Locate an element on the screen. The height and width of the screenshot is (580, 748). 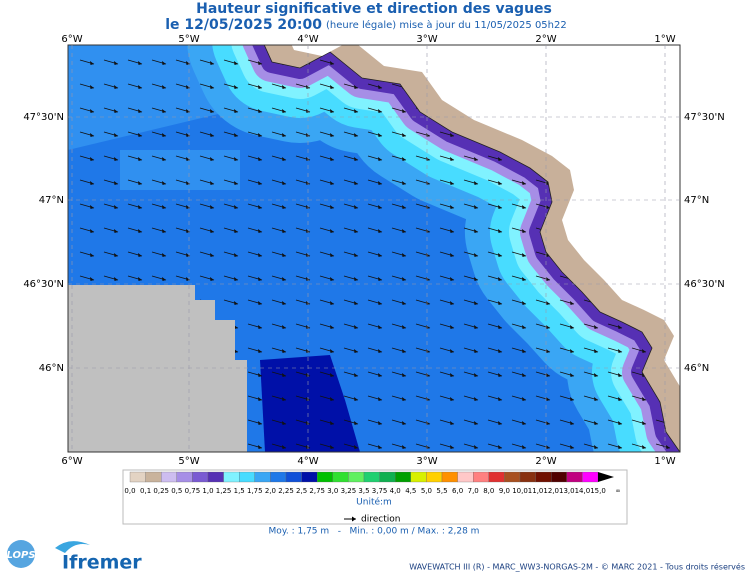
legend-label: 2,75 is located at coordinates (317, 491).